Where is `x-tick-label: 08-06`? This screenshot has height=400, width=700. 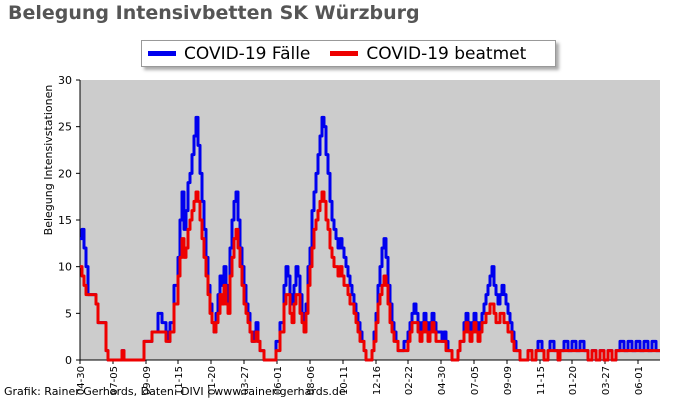 x-tick-label: 08-06 is located at coordinates (311, 380).